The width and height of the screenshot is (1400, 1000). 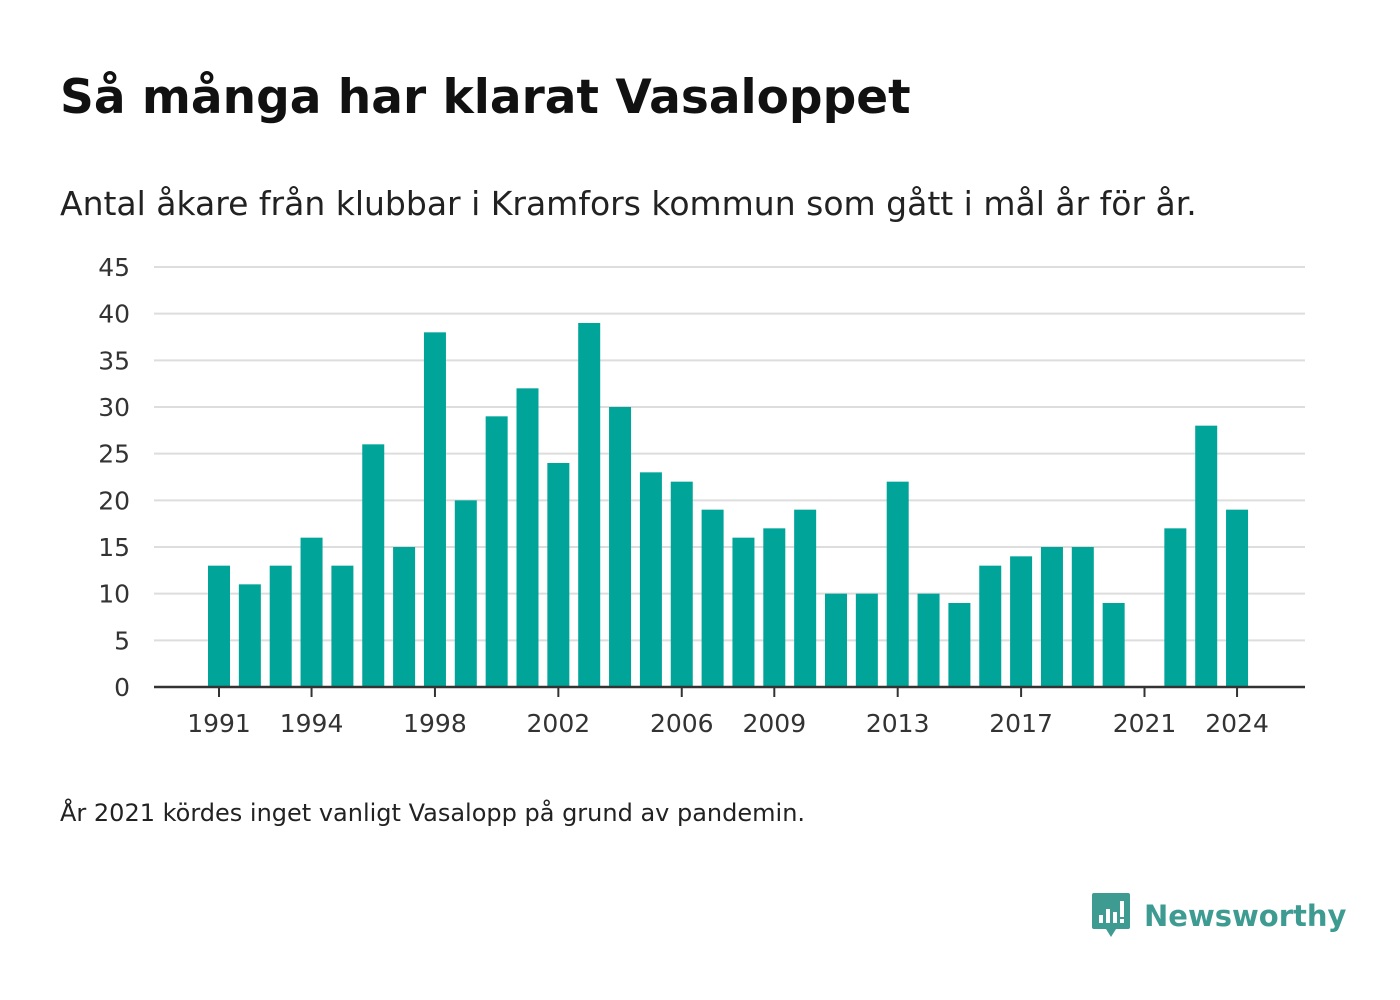 I want to click on bar-2003, so click(x=589, y=505).